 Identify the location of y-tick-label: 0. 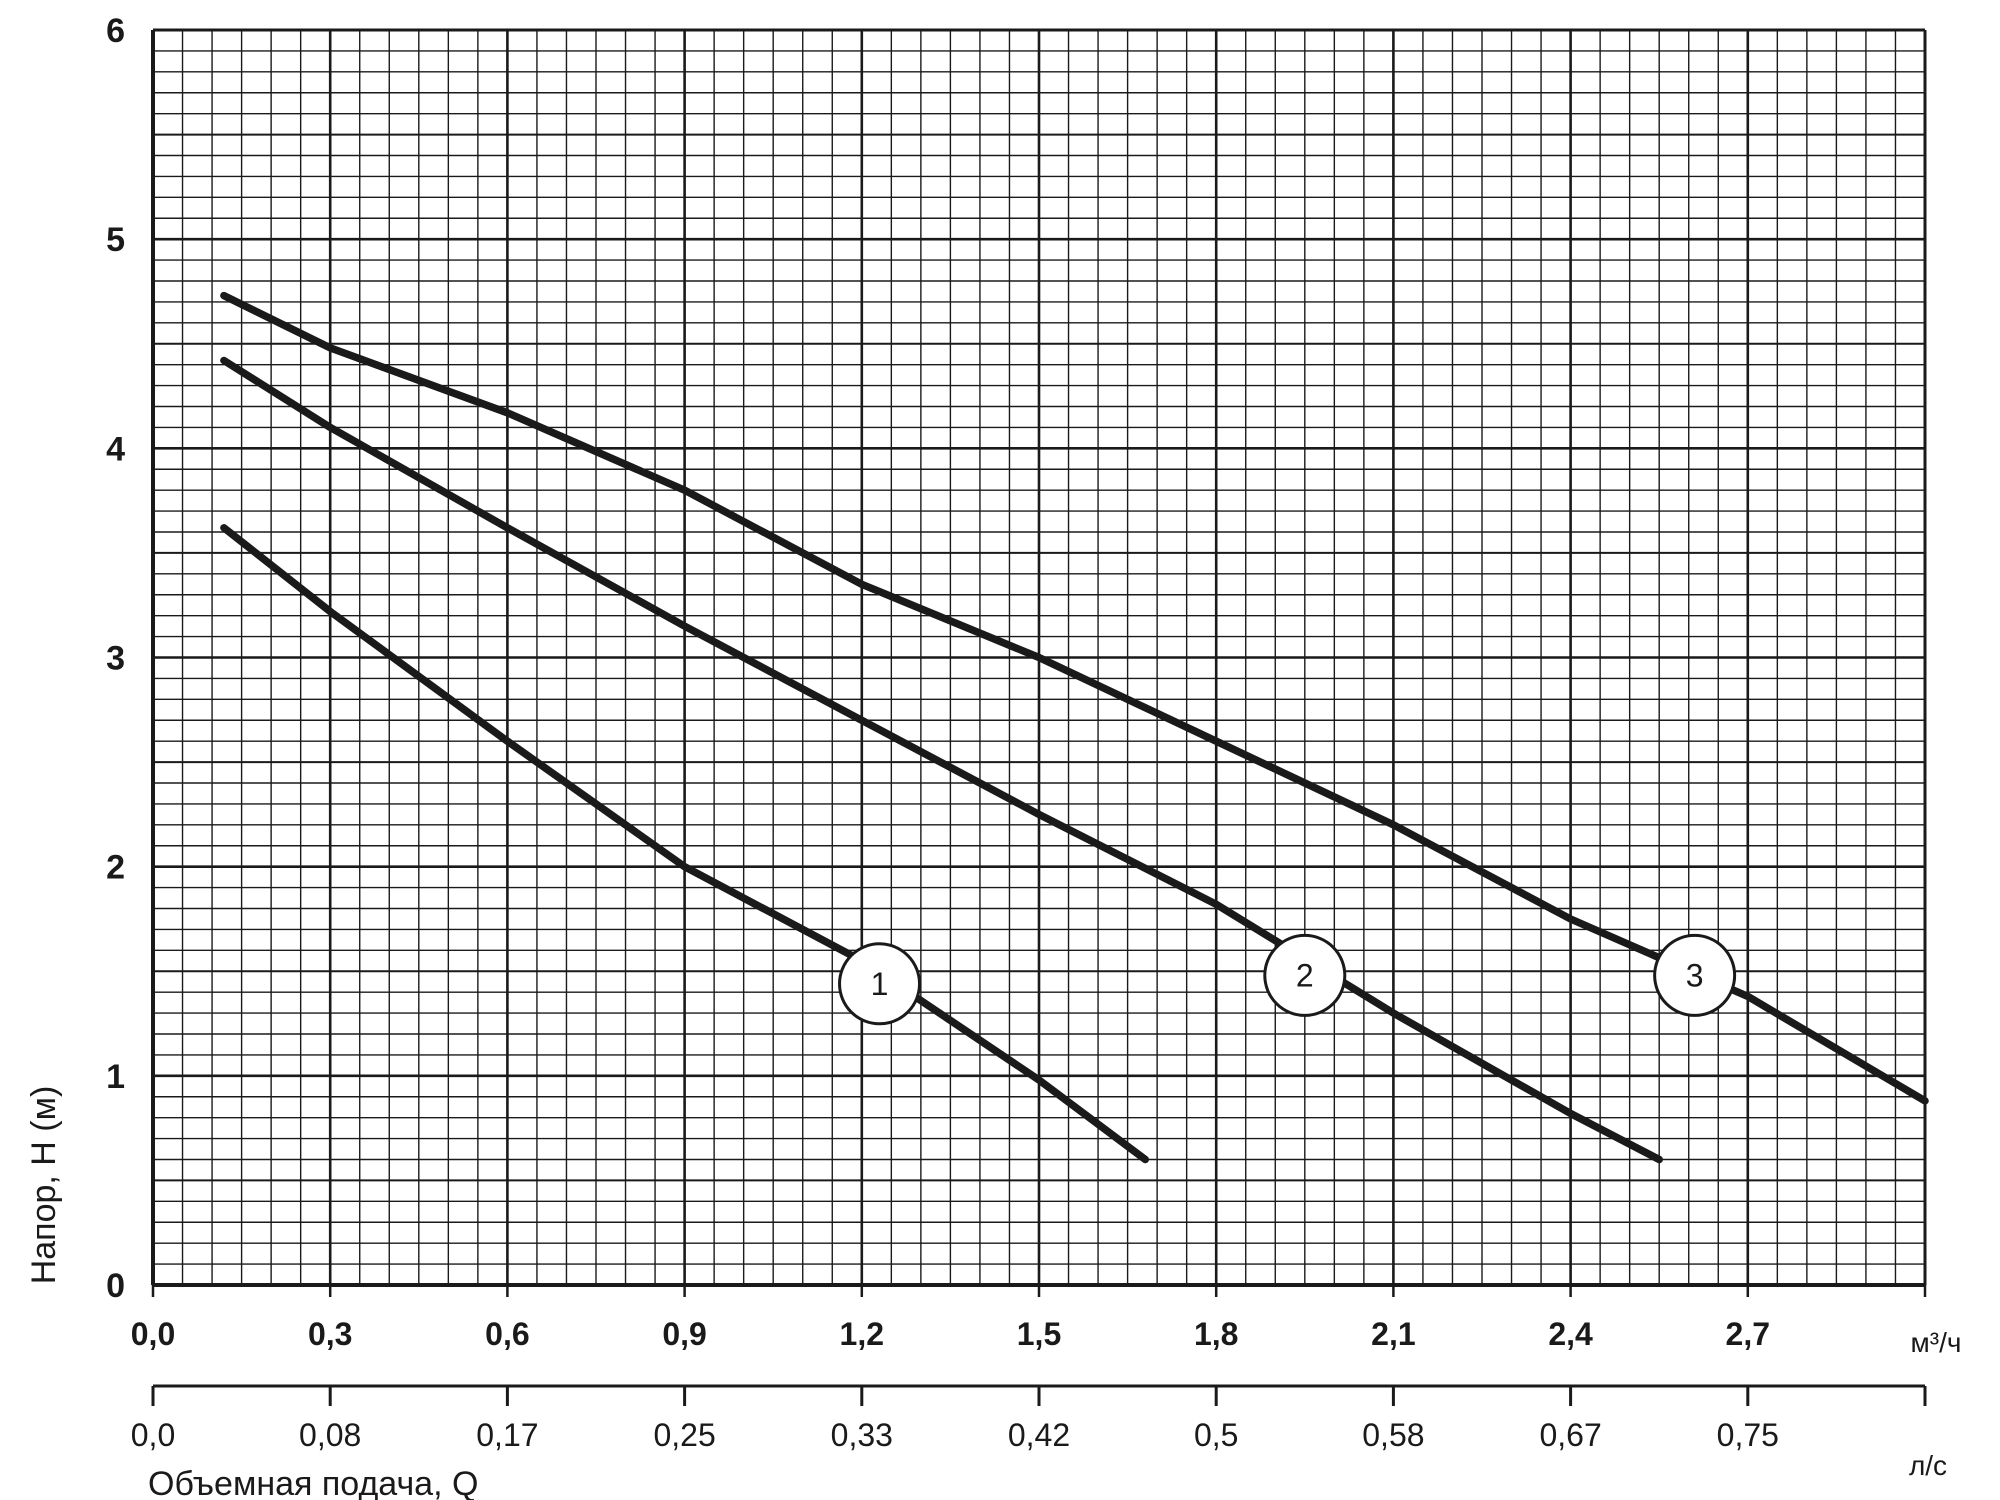
(115, 1286).